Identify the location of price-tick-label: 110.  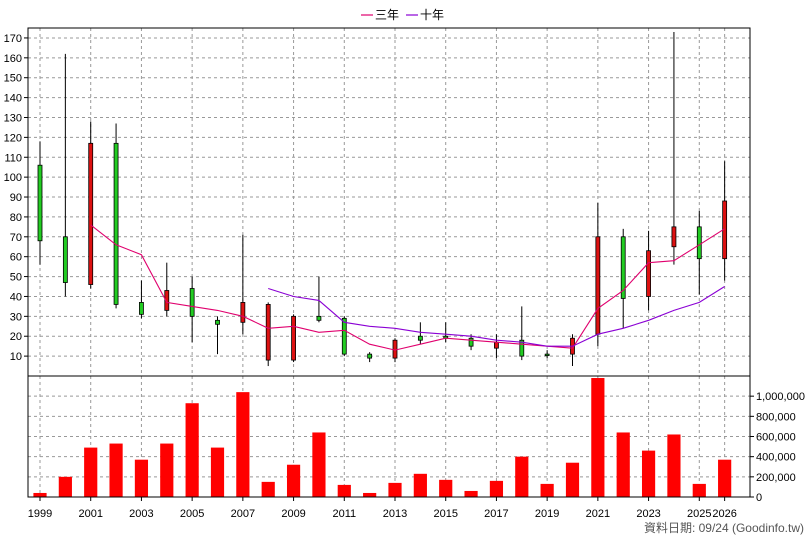
(13, 158).